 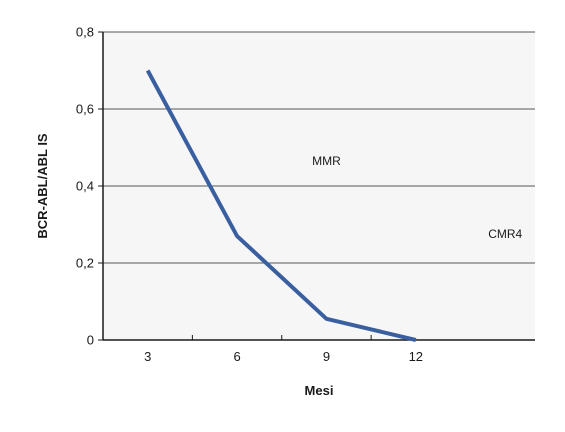 I want to click on annotation-label: MMR, so click(x=326, y=161).